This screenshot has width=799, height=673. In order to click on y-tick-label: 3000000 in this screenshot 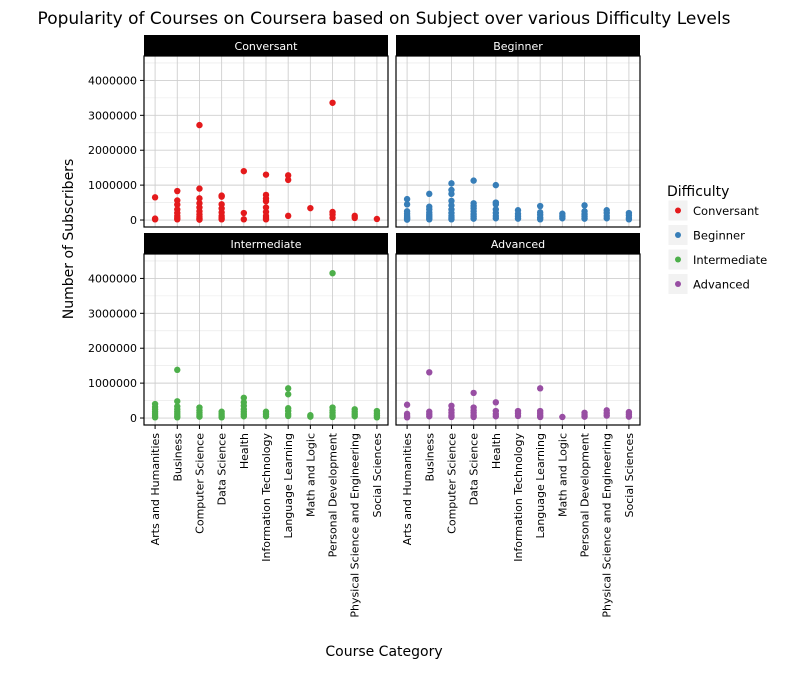, I will do `click(112, 115)`.